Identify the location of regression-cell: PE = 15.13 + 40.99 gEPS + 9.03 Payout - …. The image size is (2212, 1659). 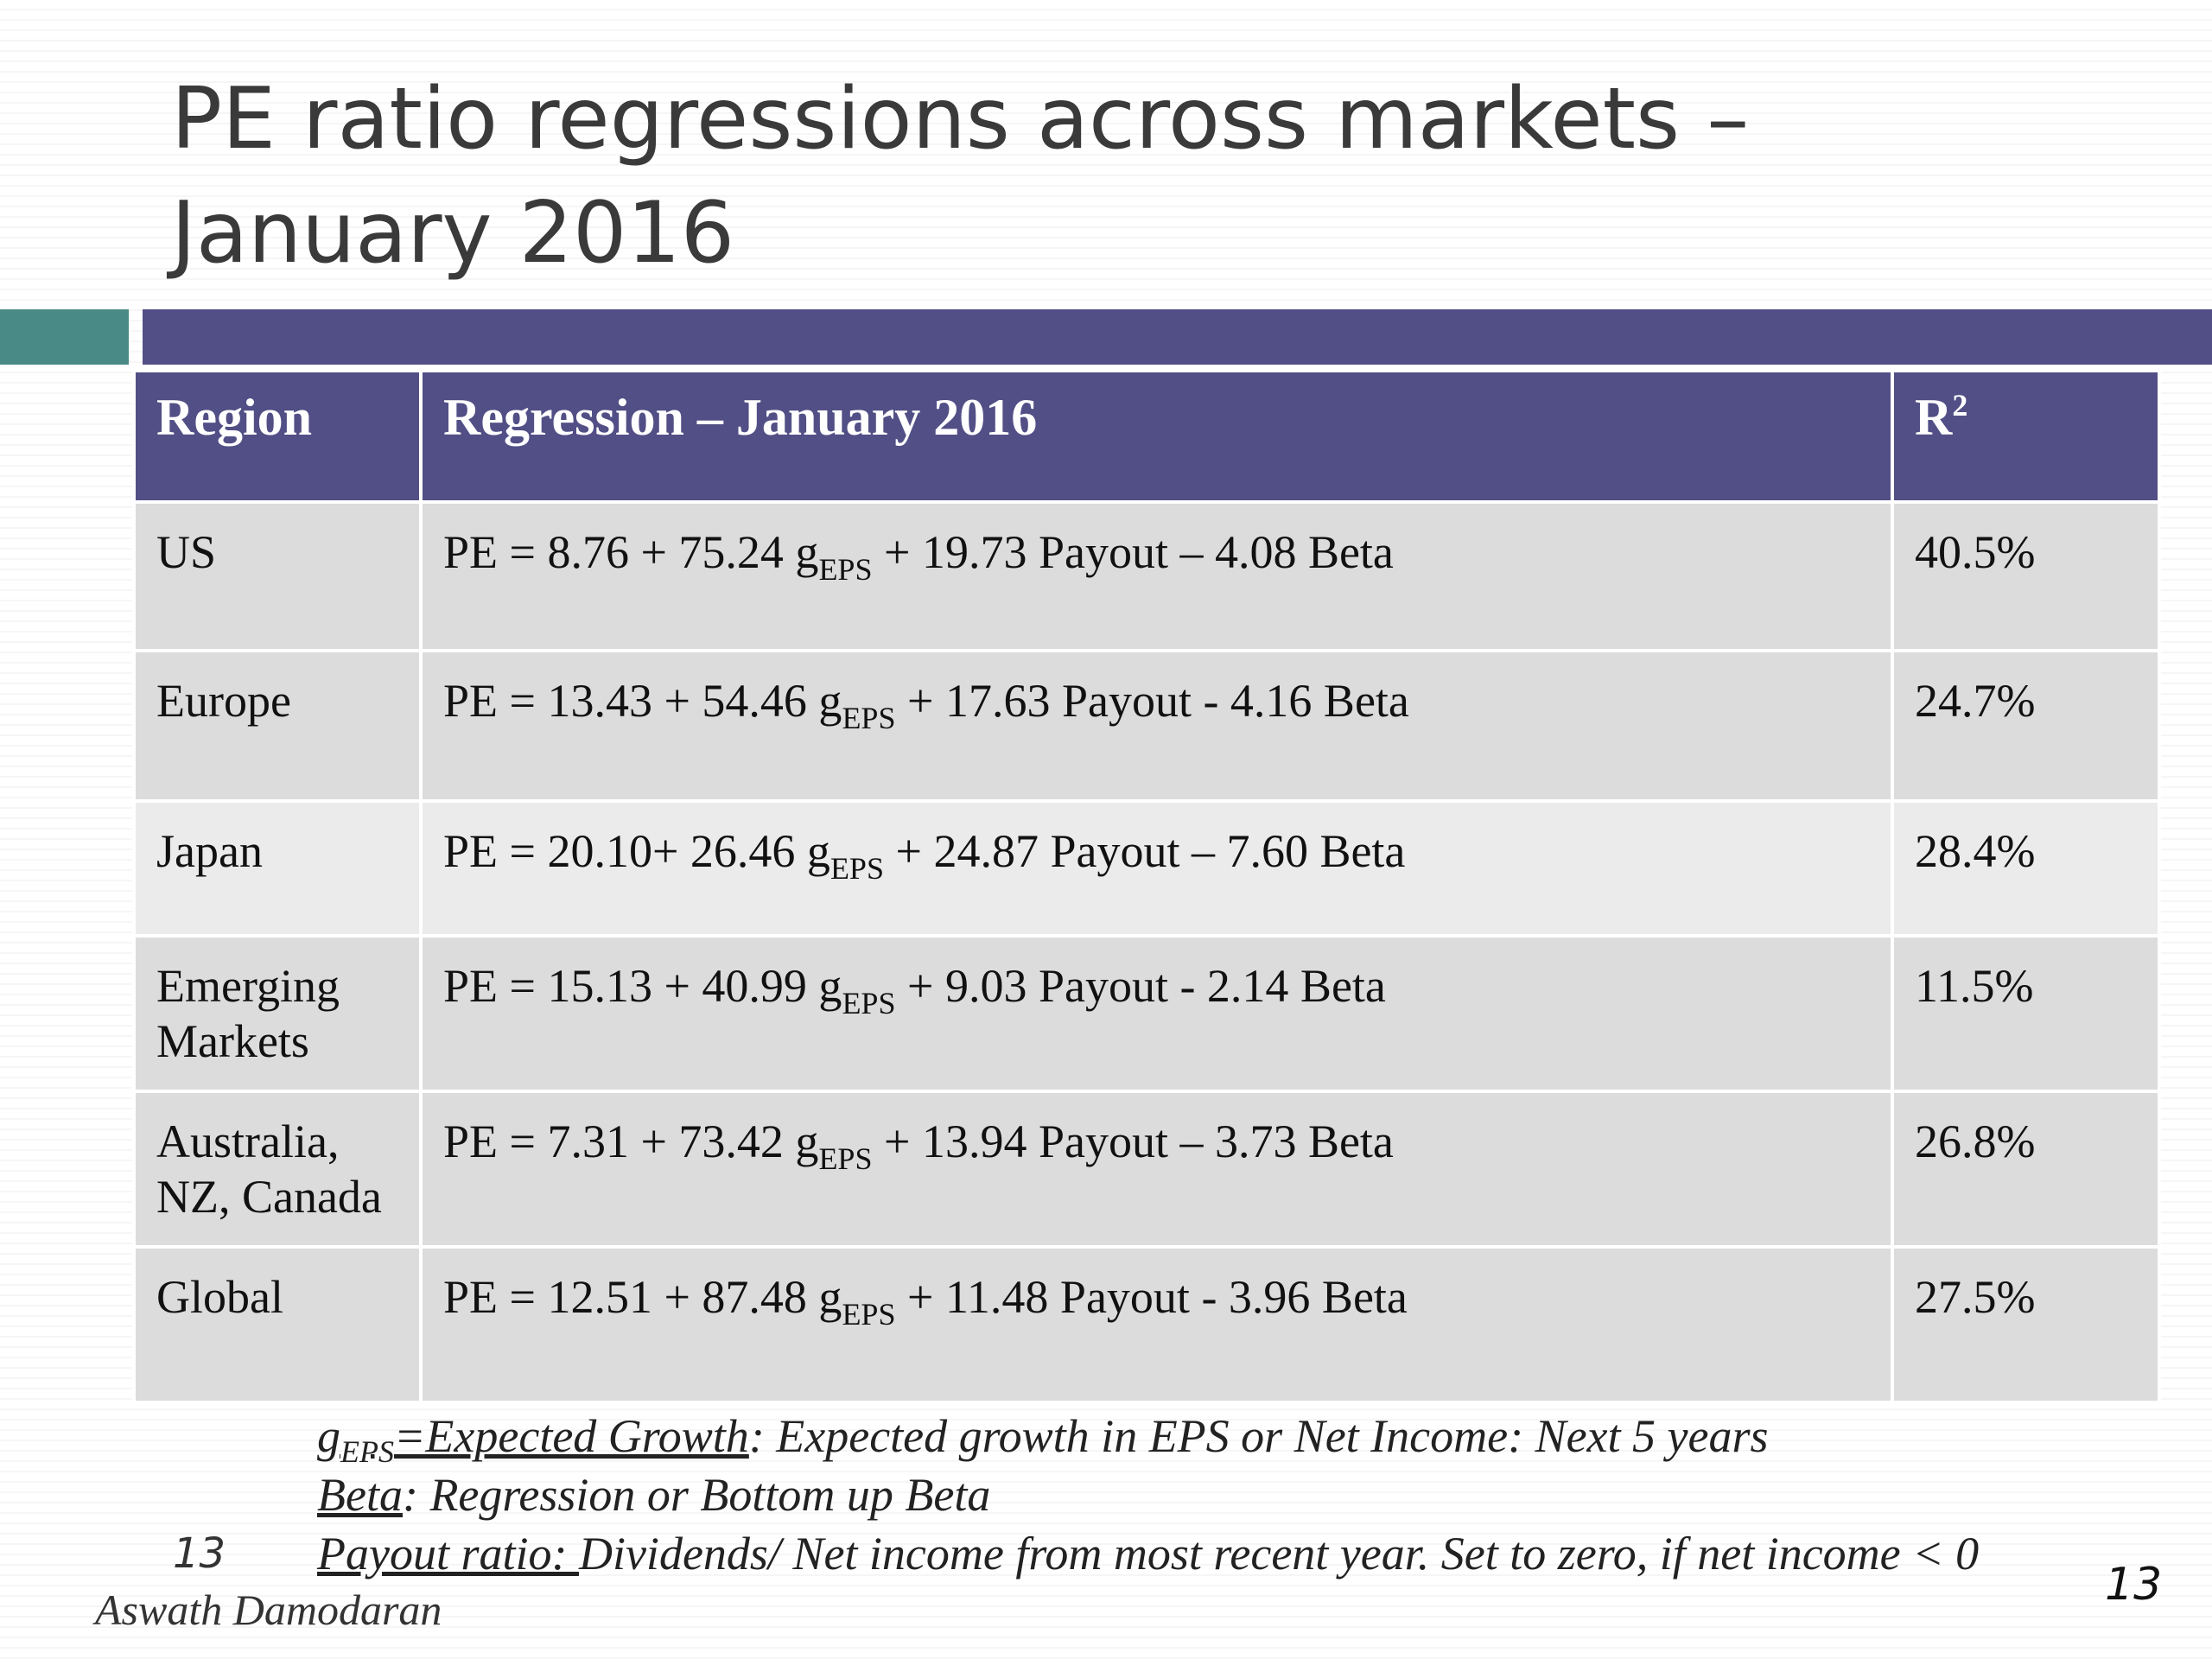
(1156, 1013).